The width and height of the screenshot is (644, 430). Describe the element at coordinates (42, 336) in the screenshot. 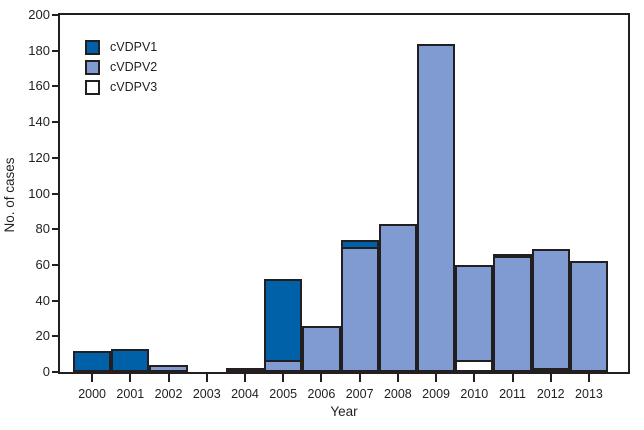

I see `y-tick-label-20: 20` at that location.